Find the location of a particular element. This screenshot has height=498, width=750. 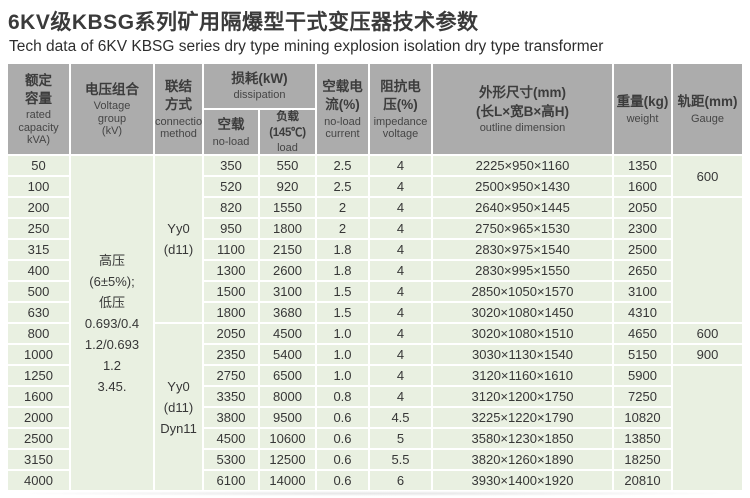

header-weight: 重量(kg) weight is located at coordinates (642, 109).